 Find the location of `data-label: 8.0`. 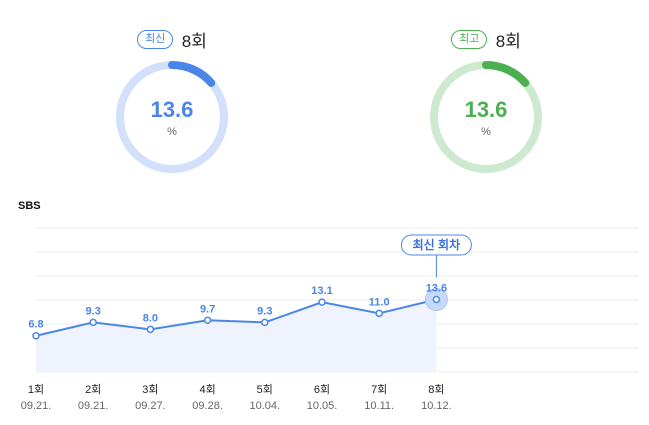

data-label: 8.0 is located at coordinates (150, 318).